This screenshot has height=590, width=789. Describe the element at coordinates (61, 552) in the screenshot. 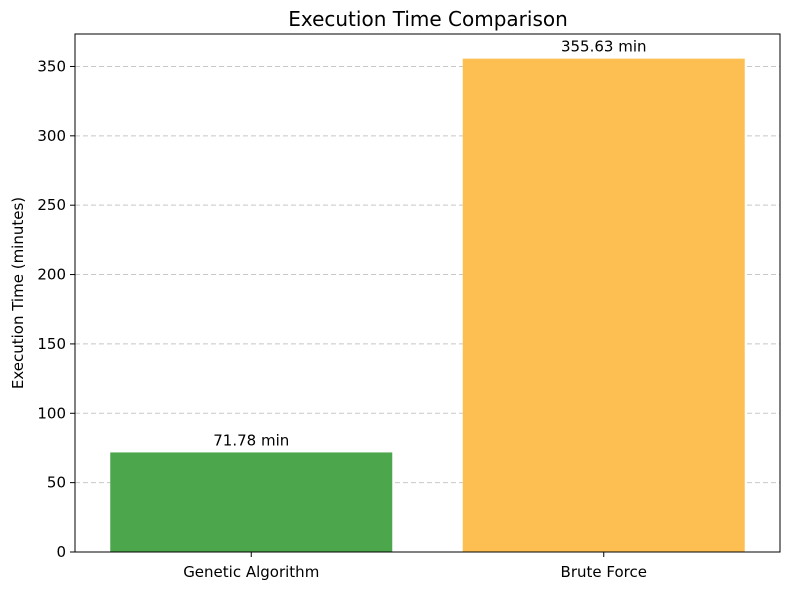

I see `y-tick-label: 0` at that location.